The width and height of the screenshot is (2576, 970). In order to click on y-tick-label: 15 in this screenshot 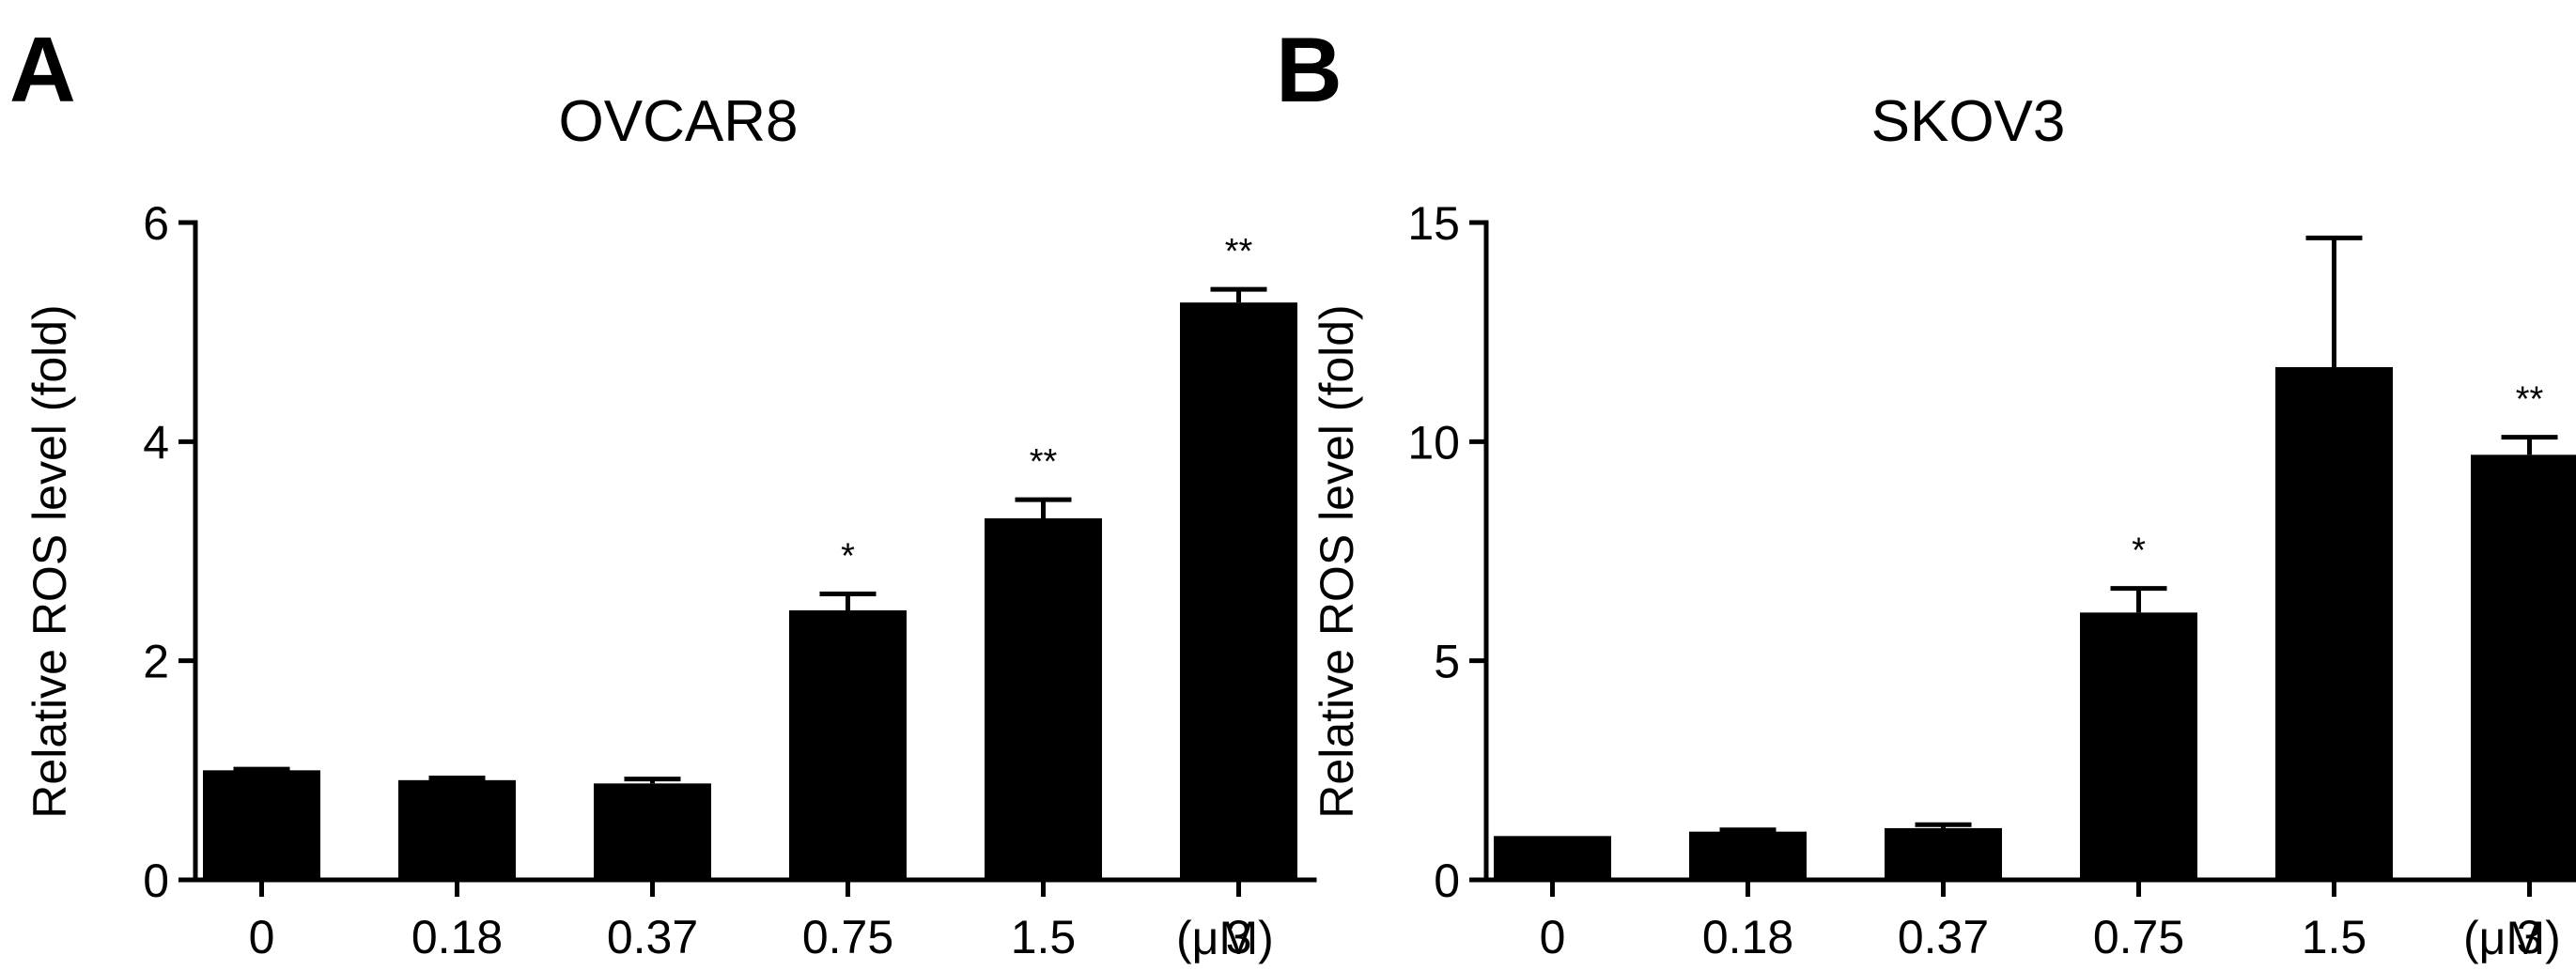, I will do `click(1433, 223)`.